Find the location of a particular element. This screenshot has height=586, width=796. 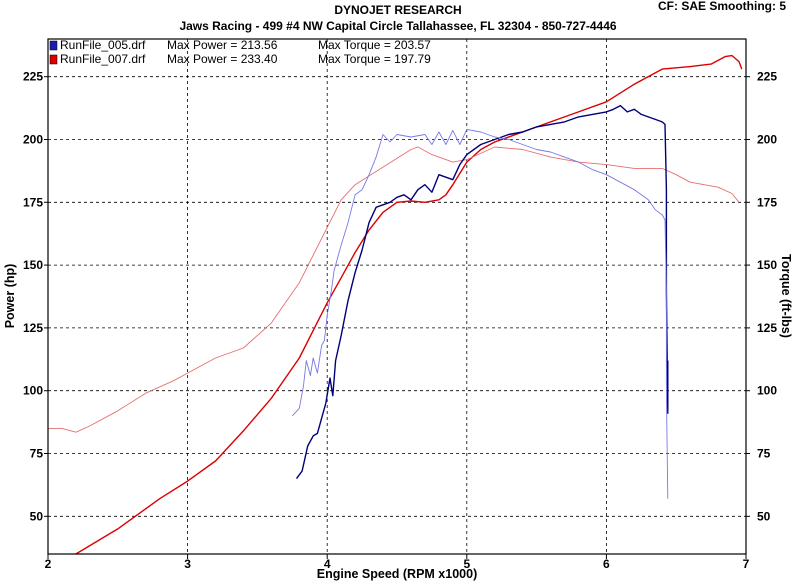

x-axis: 2 3 4 5 6 7 is located at coordinates (397, 562).